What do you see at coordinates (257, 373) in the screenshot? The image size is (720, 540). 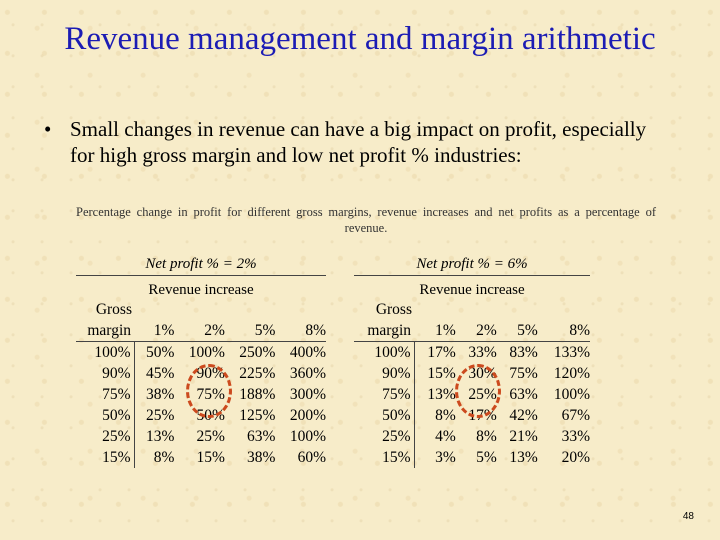 I see `table-cell: 225%` at bounding box center [257, 373].